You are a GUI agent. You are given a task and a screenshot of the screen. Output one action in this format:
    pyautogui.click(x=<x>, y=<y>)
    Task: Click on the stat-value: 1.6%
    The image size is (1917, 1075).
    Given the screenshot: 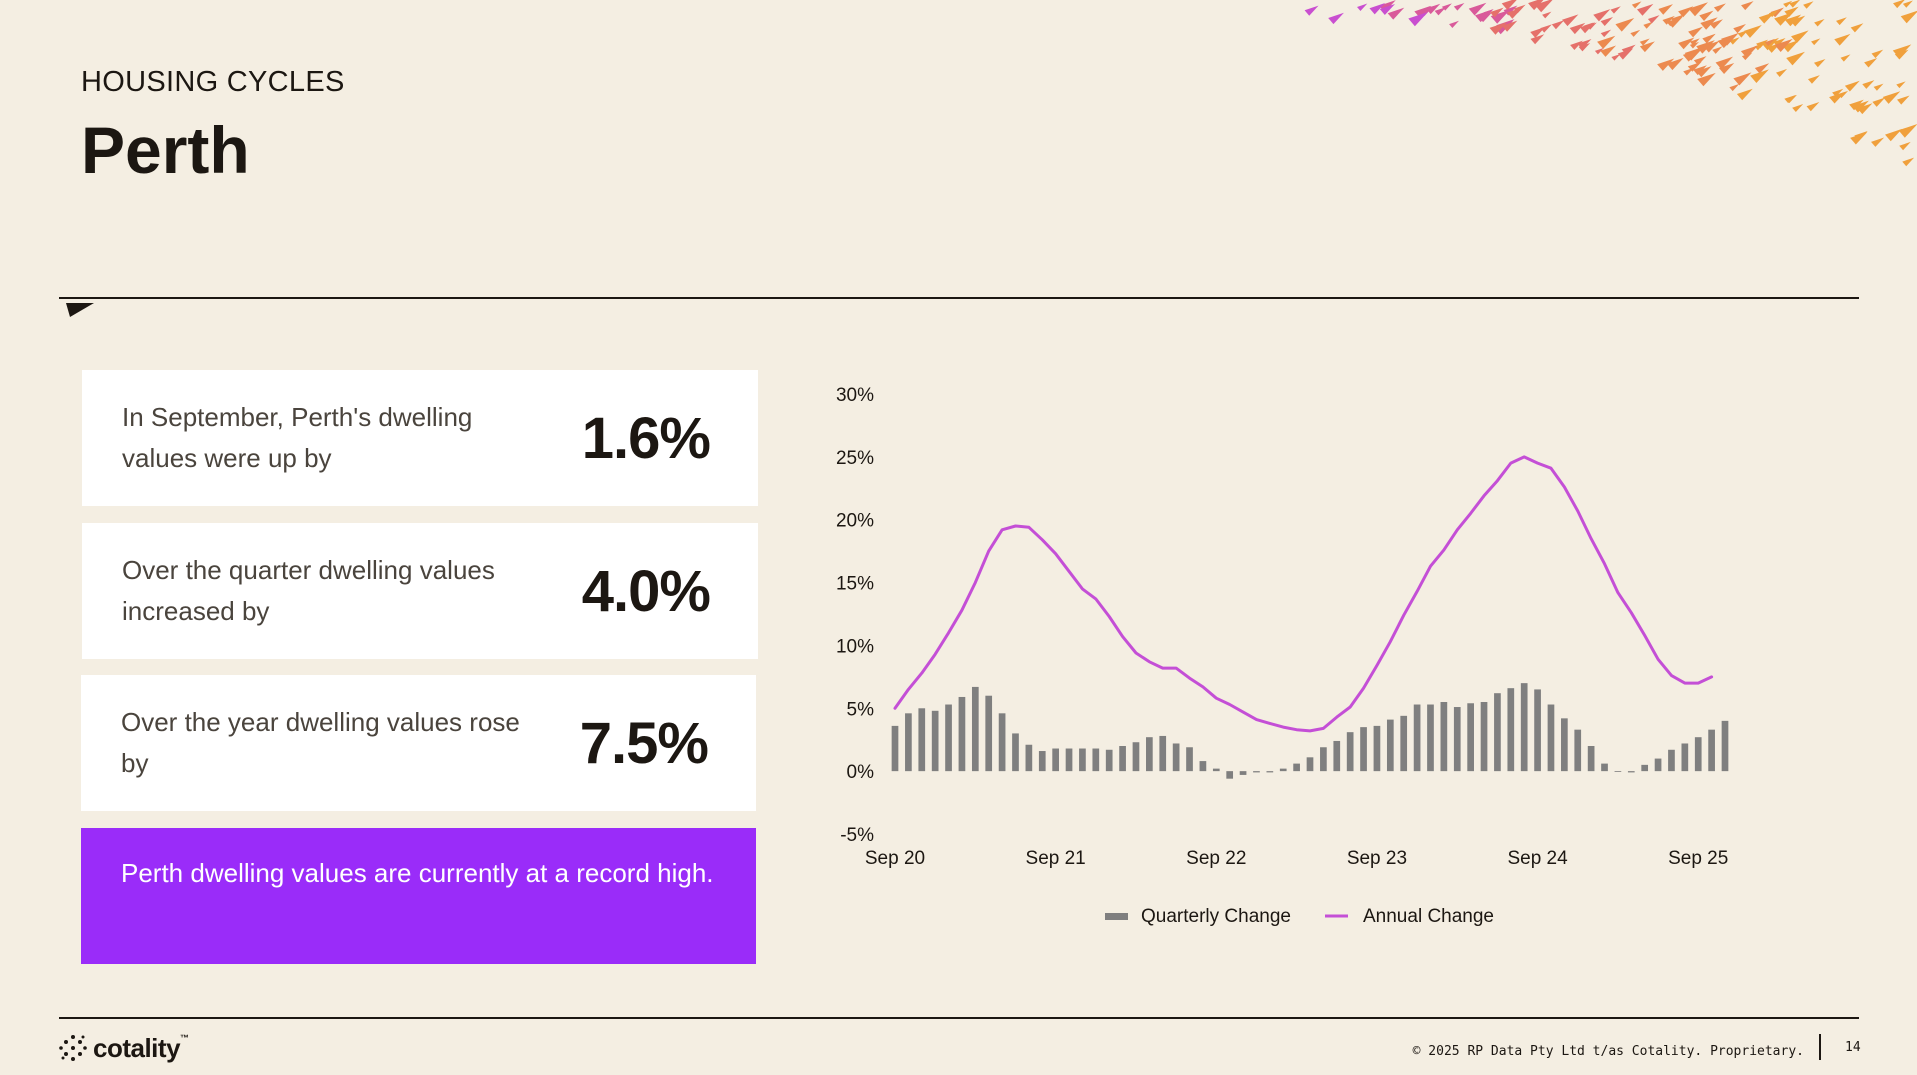 What is the action you would take?
    pyautogui.click(x=646, y=438)
    